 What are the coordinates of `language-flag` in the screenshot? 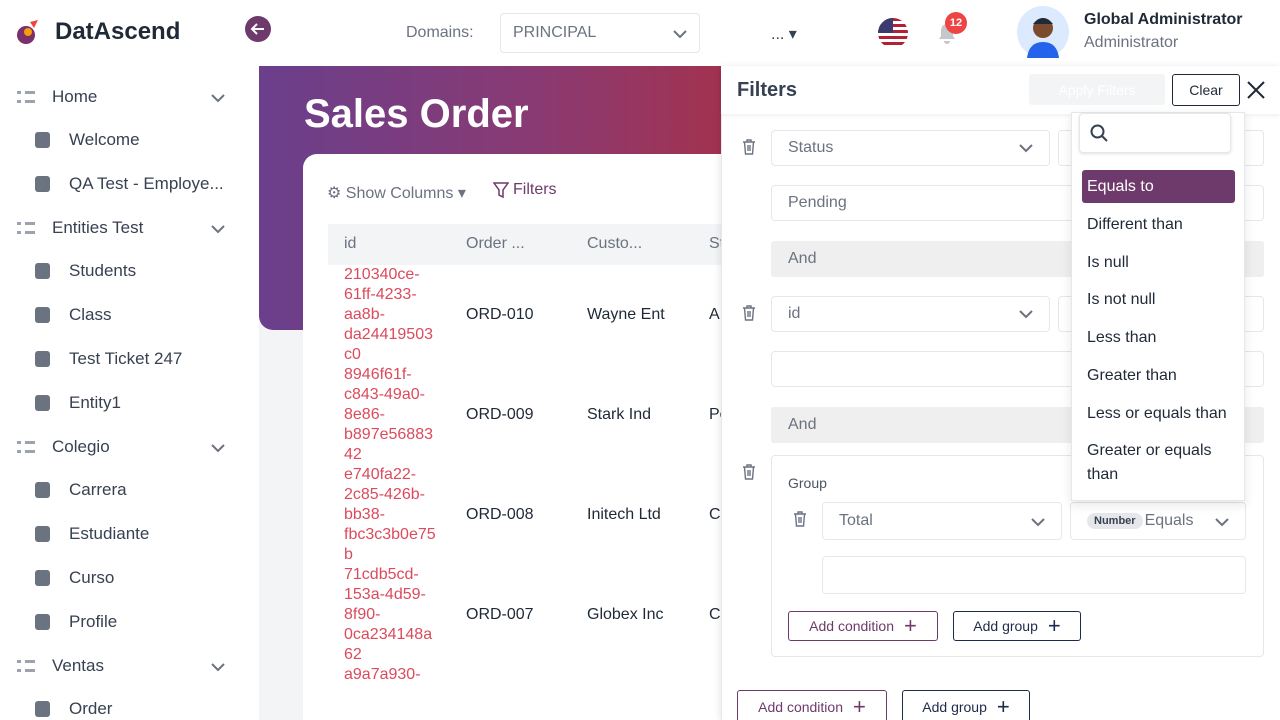 It's located at (893, 33).